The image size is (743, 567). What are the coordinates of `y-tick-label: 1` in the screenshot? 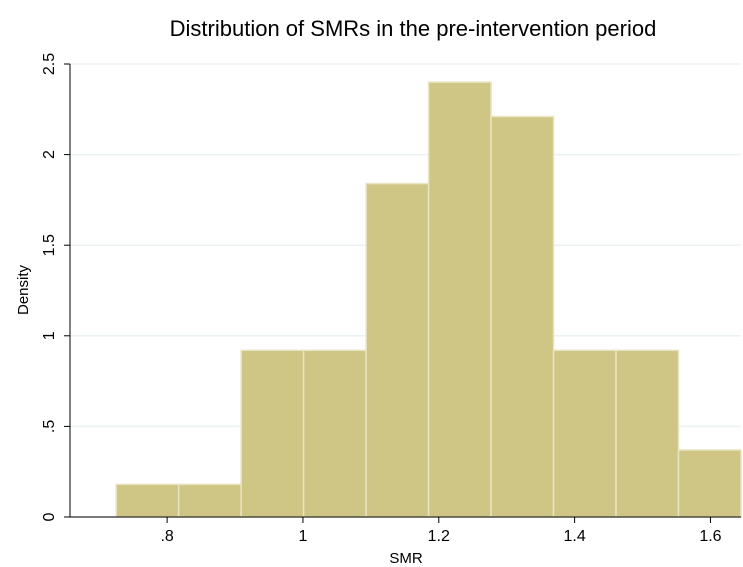 It's located at (49, 335).